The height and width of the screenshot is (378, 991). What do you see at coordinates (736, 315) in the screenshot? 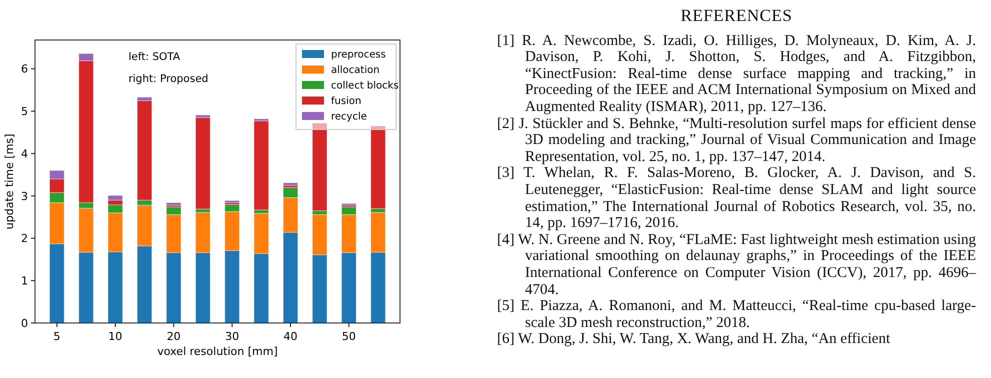
I see `text: [5] E. Piazza, A. Romanoni, and M. Matteucci, “Real-time cpu-based large-scale 3D mesh reconstruction,” 2018.` at bounding box center [736, 315].